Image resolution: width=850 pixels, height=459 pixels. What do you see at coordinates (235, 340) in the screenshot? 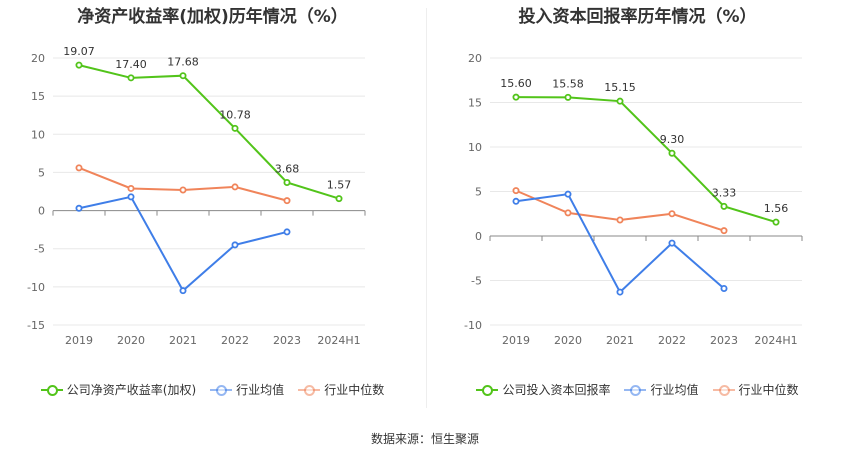
I see `roe-x-tick-label: 2022` at bounding box center [235, 340].